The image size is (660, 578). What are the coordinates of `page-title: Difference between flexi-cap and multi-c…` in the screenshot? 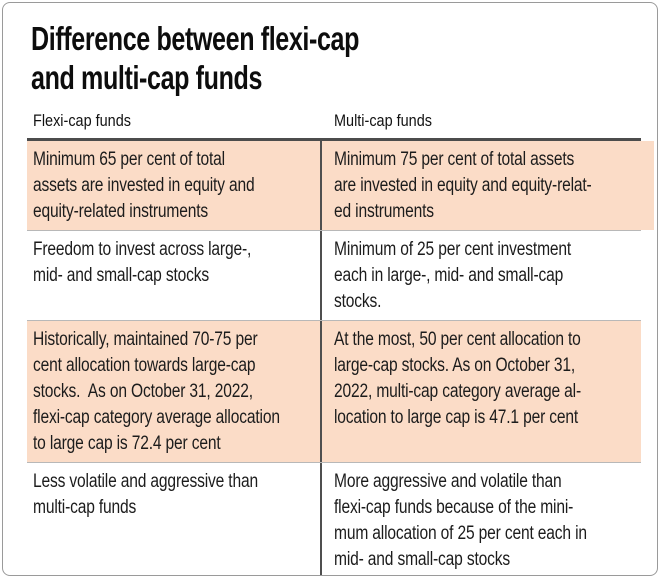 It's located at (195, 58).